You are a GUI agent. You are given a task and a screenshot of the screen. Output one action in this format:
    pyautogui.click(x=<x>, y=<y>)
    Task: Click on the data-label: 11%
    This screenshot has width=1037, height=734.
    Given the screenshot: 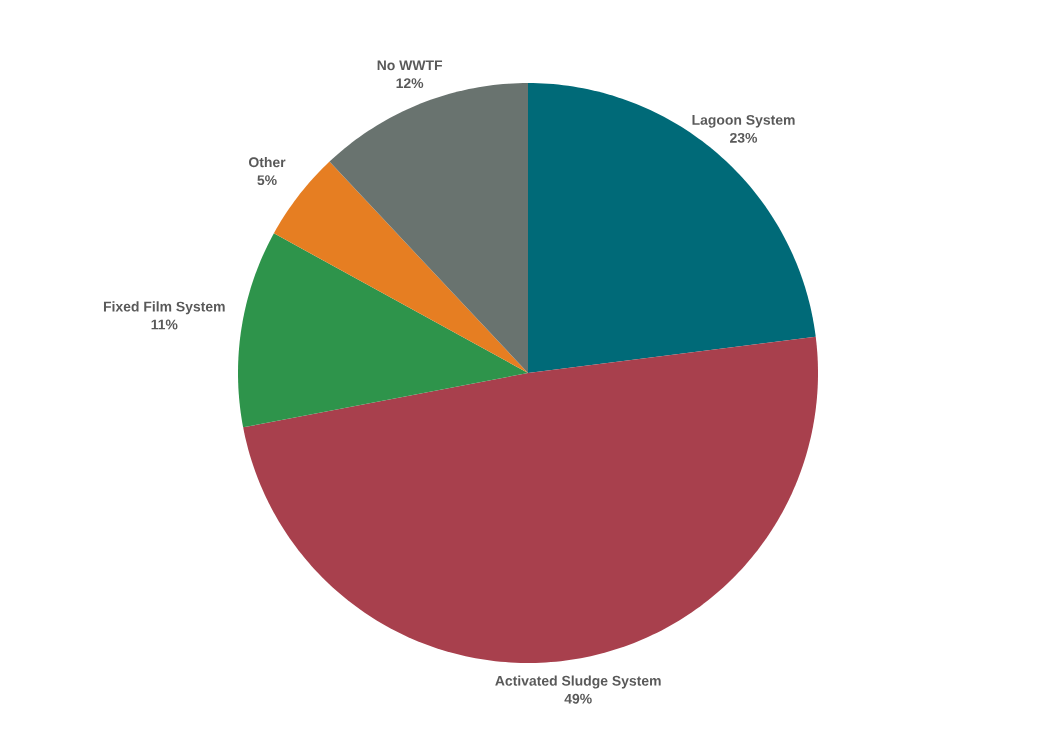 What is the action you would take?
    pyautogui.click(x=164, y=324)
    